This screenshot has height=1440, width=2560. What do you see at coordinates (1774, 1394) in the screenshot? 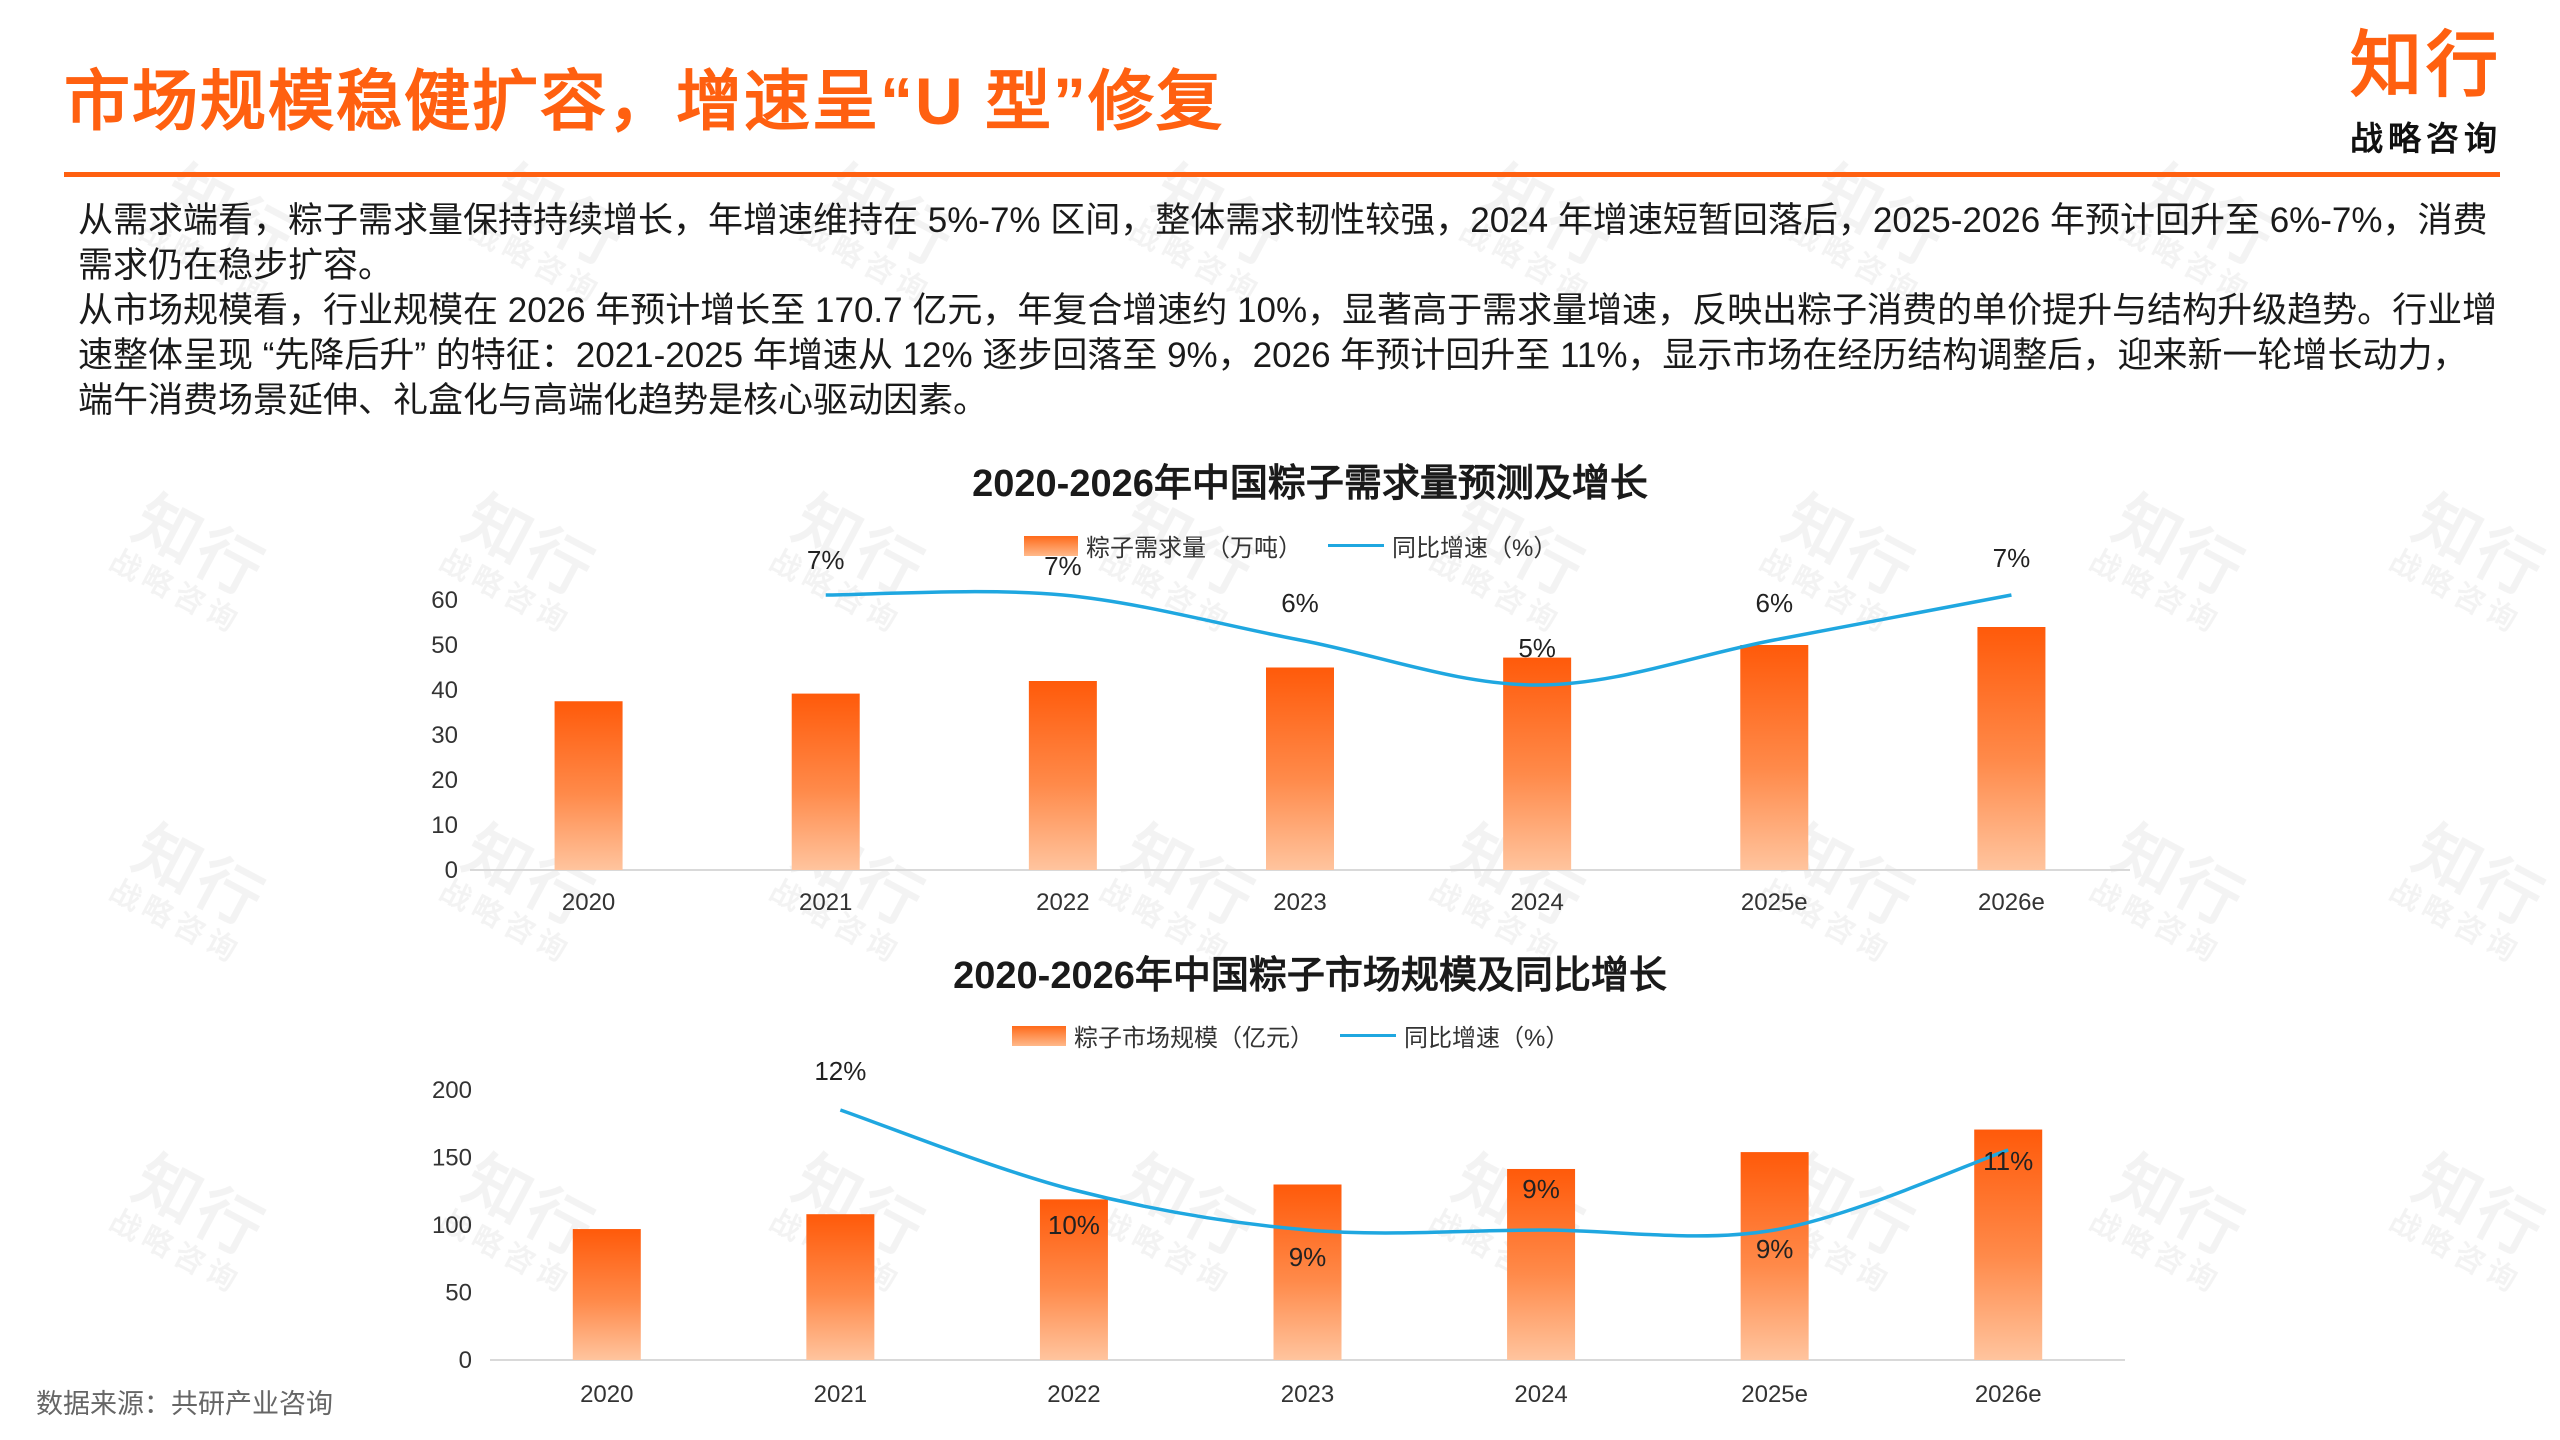
I see `chart2-x-tick-label: 2025e` at bounding box center [1774, 1394].